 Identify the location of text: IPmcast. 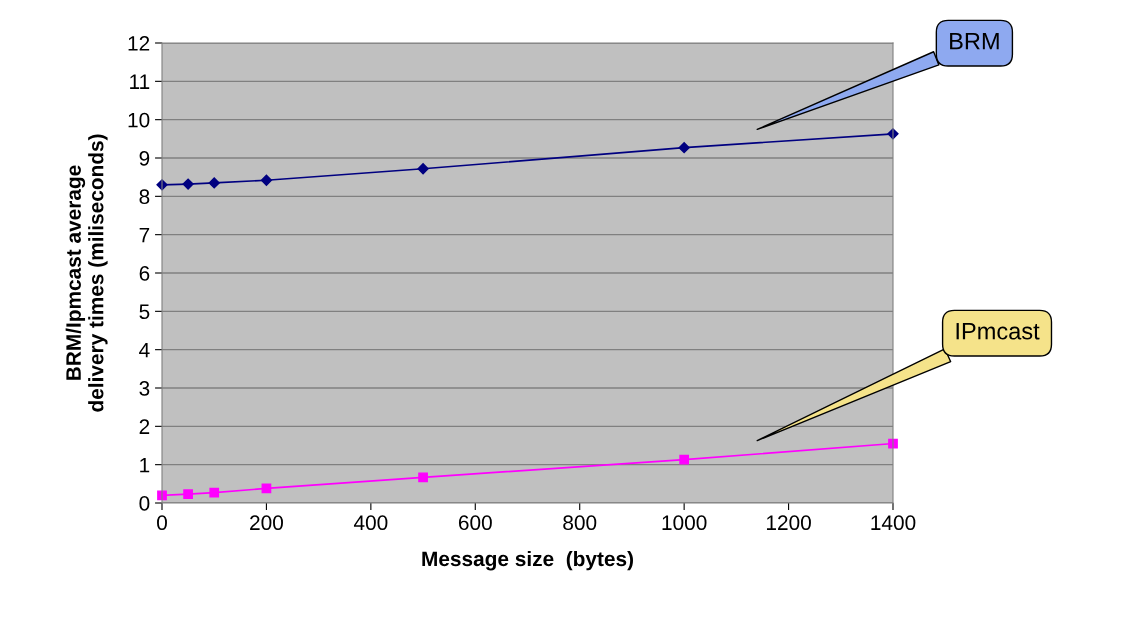
(998, 331).